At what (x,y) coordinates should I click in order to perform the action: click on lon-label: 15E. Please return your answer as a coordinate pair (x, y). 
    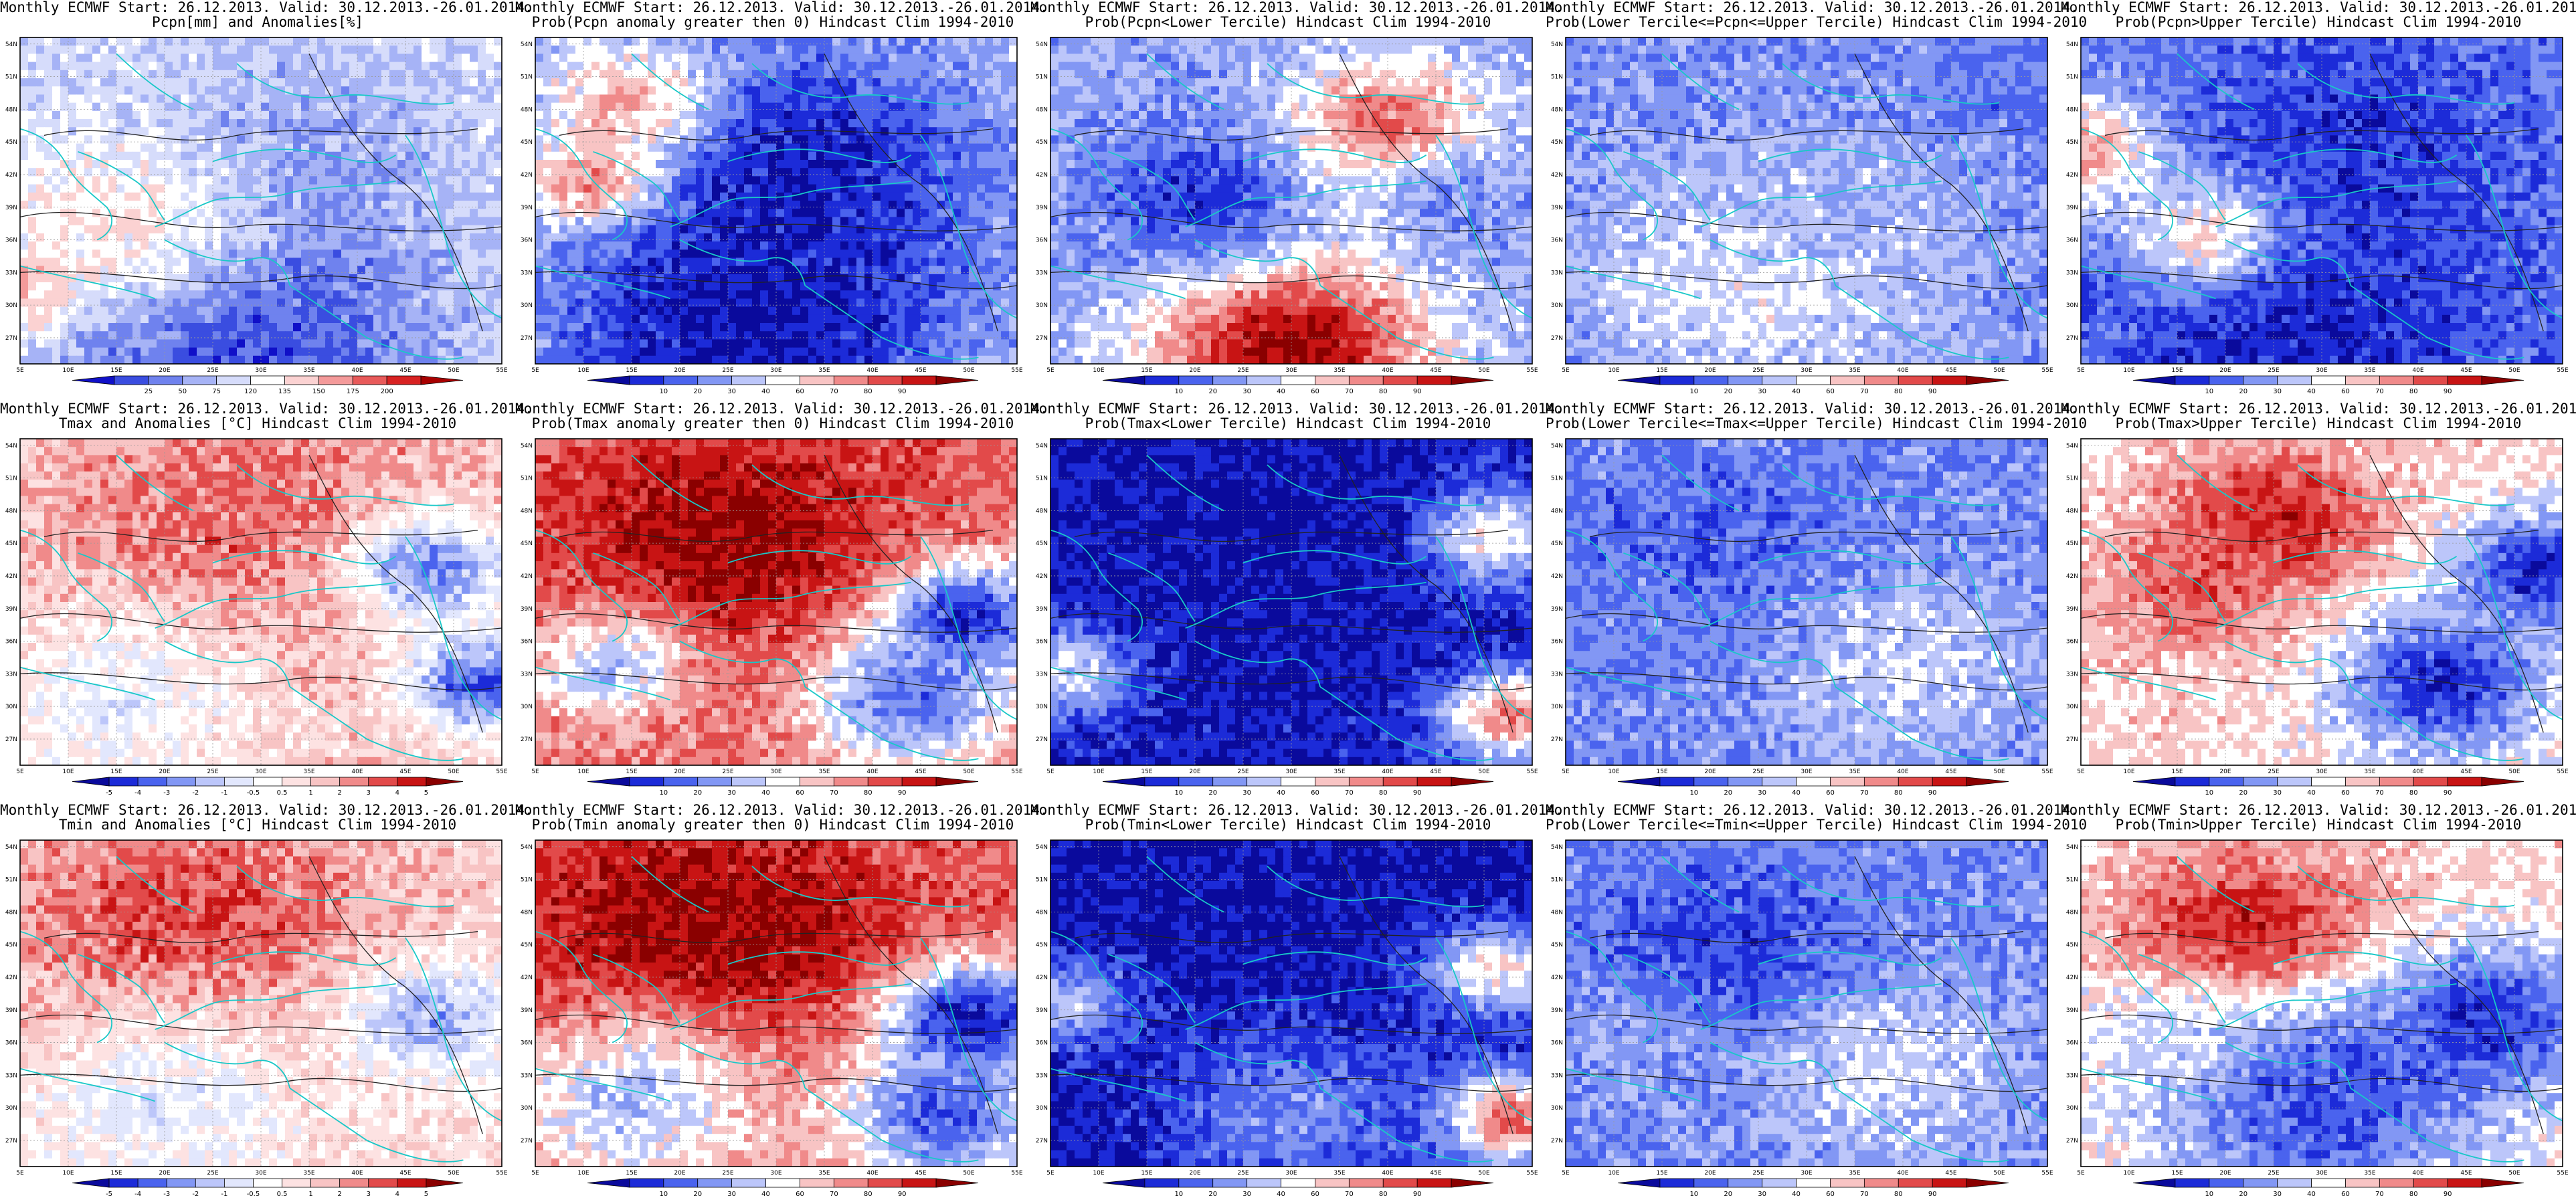
    Looking at the image, I should click on (1146, 370).